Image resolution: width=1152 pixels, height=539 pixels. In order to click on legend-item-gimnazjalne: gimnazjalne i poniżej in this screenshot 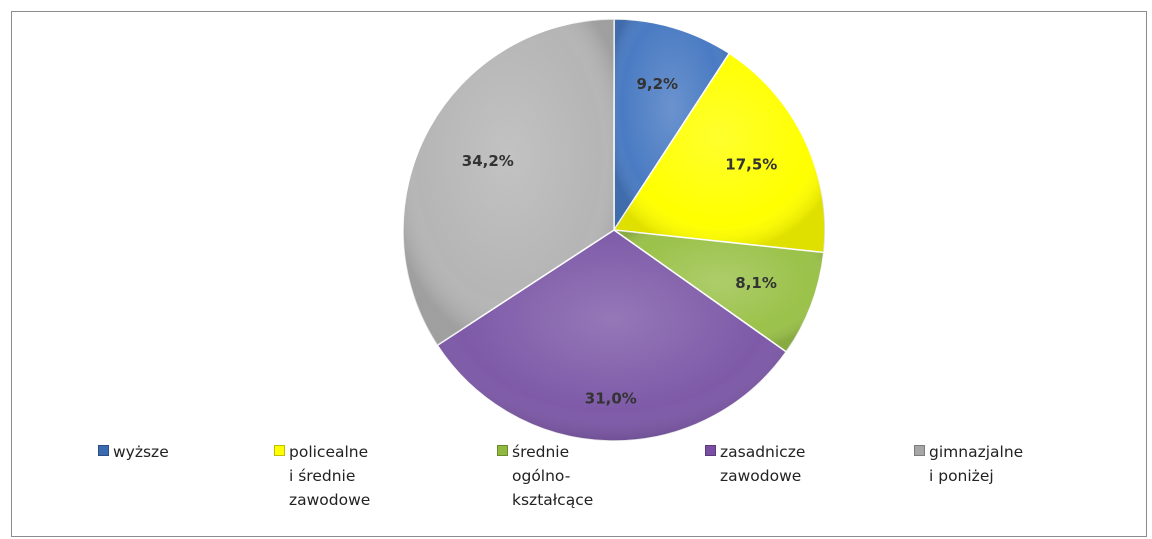, I will do `click(968, 464)`.